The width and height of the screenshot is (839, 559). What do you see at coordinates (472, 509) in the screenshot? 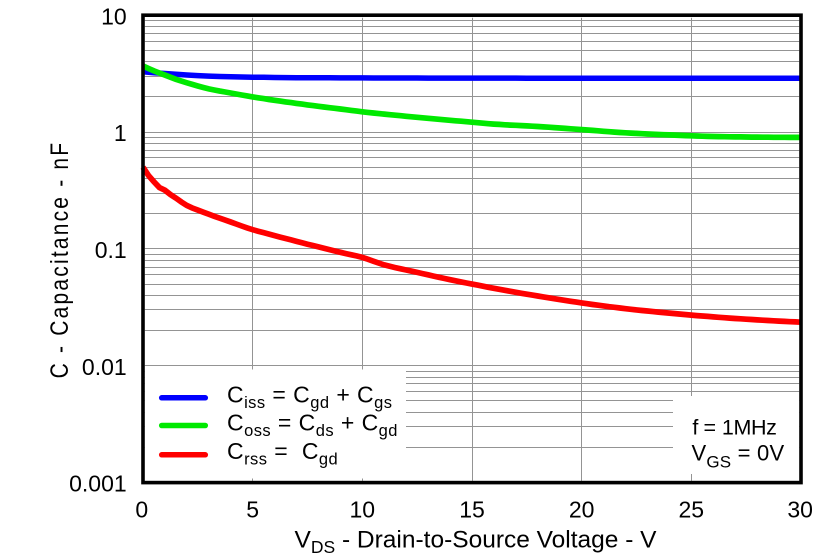
I see `svg-text: 15` at bounding box center [472, 509].